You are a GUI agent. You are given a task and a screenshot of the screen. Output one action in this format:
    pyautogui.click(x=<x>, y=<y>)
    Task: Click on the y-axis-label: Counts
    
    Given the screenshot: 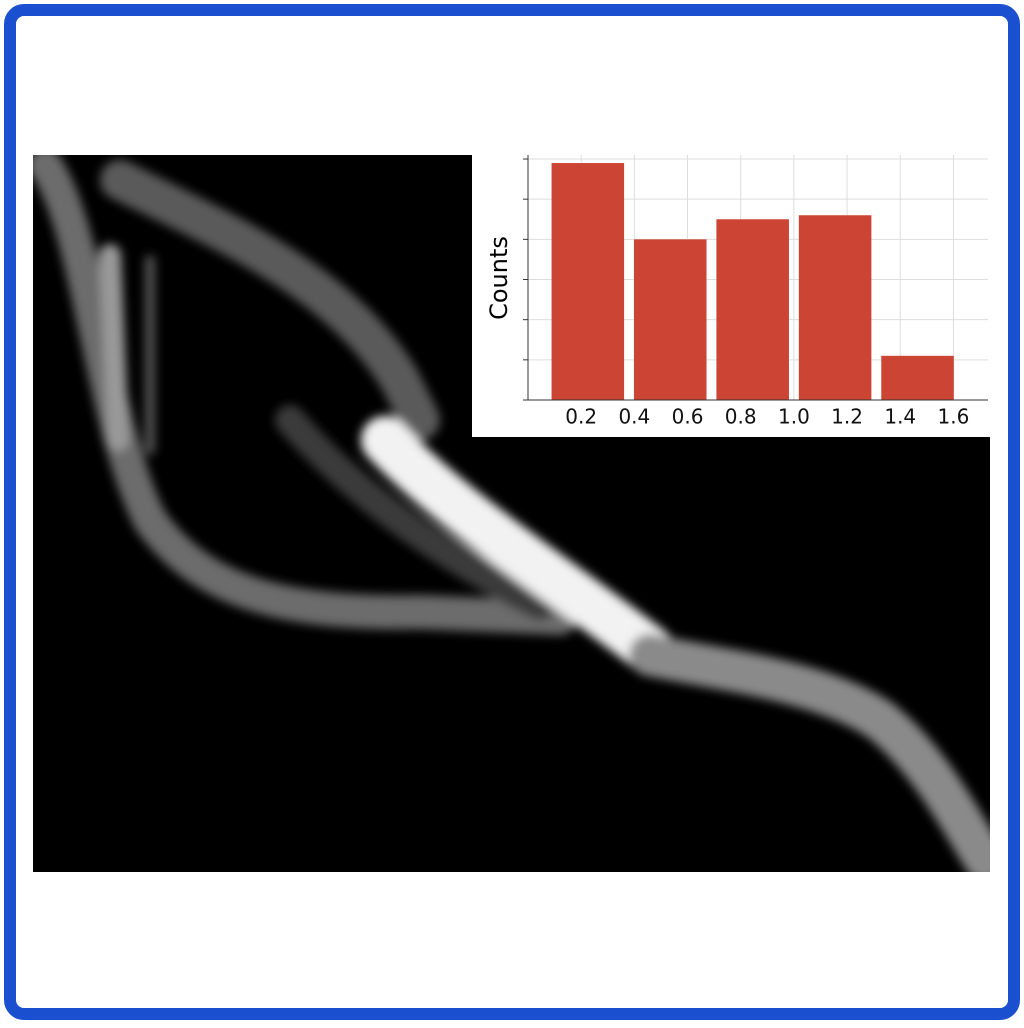 What is the action you would take?
    pyautogui.click(x=499, y=278)
    